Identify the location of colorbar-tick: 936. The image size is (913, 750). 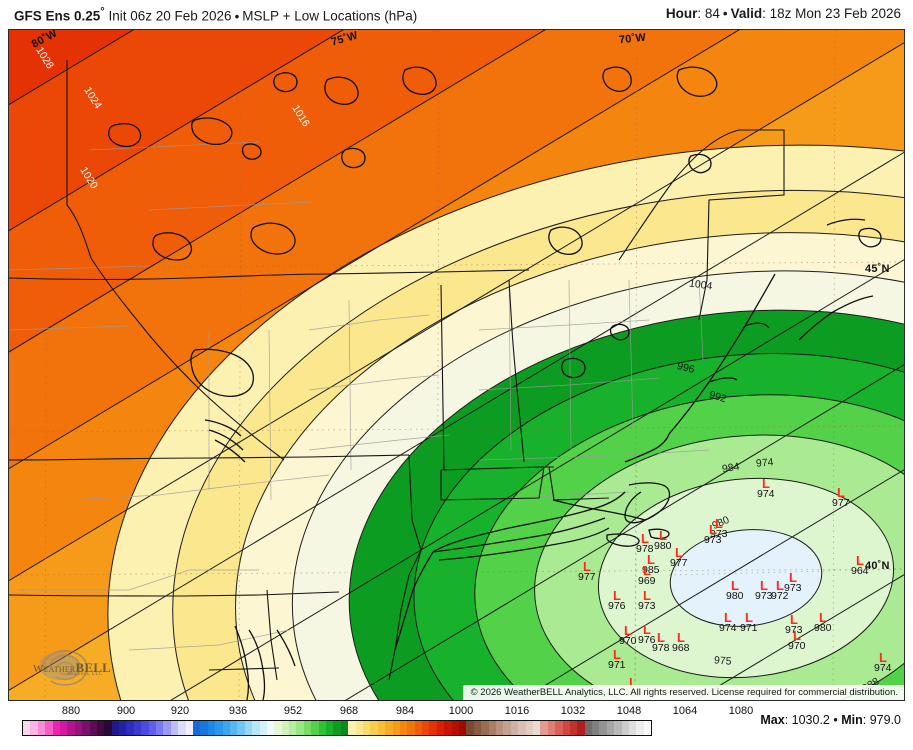
(238, 711).